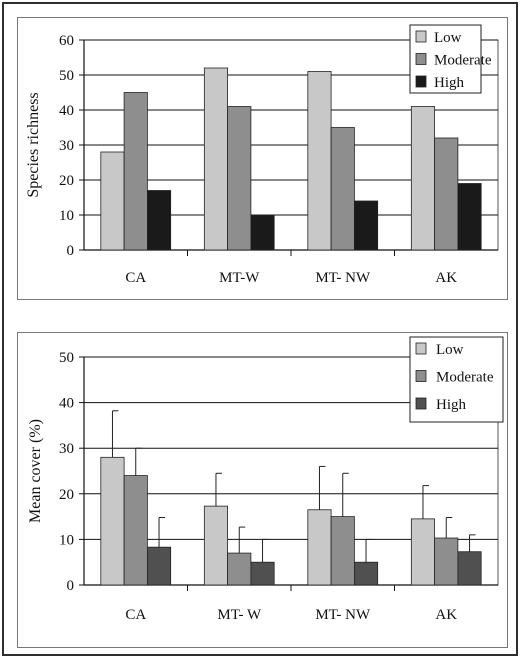  Describe the element at coordinates (239, 278) in the screenshot. I see `category-label-mt-w: MT-W` at that location.